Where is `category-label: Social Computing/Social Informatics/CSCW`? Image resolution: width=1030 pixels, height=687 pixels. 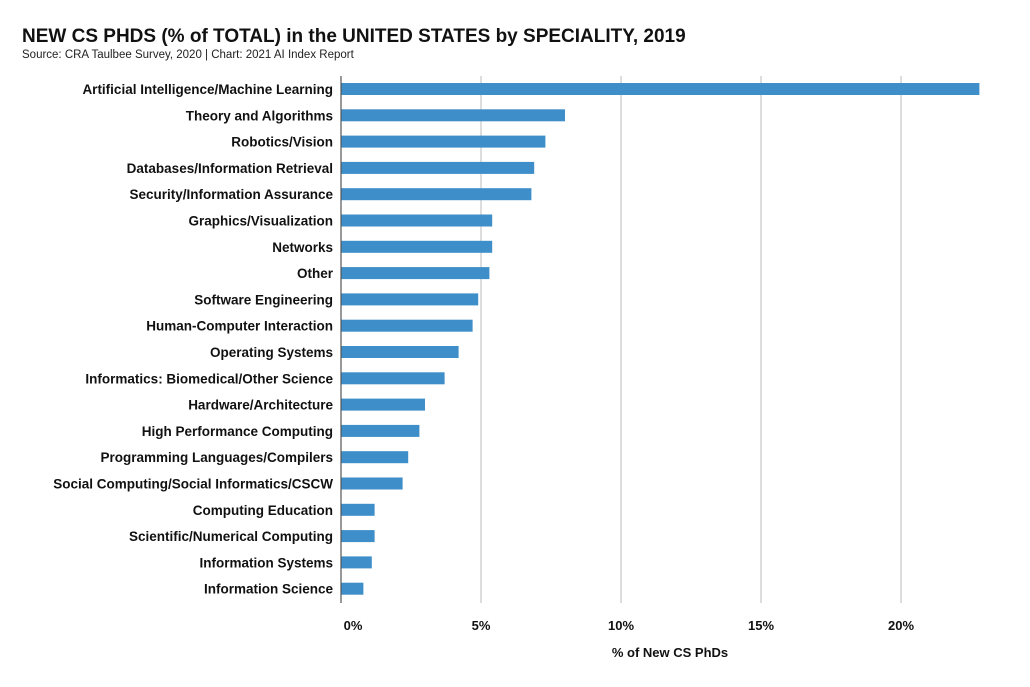
category-label: Social Computing/Social Informatics/CSCW is located at coordinates (193, 484).